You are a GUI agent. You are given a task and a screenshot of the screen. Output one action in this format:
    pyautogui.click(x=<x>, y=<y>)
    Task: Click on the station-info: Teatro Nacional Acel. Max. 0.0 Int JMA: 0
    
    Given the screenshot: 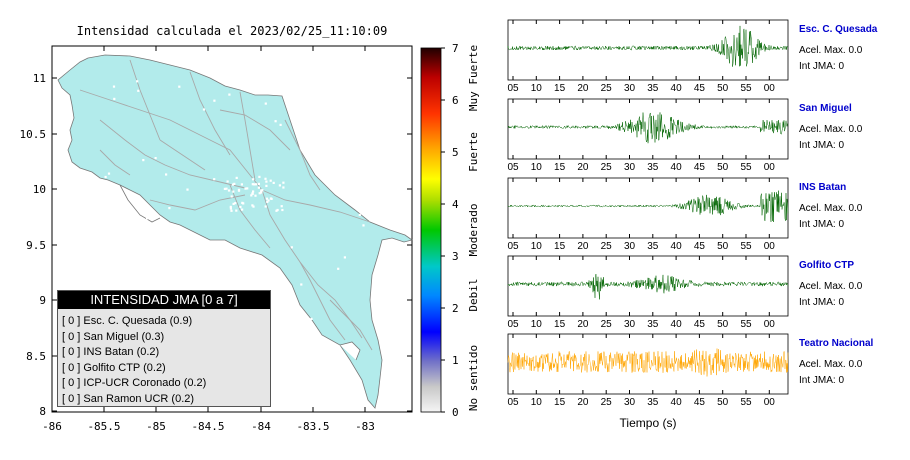 What is the action you would take?
    pyautogui.click(x=836, y=362)
    